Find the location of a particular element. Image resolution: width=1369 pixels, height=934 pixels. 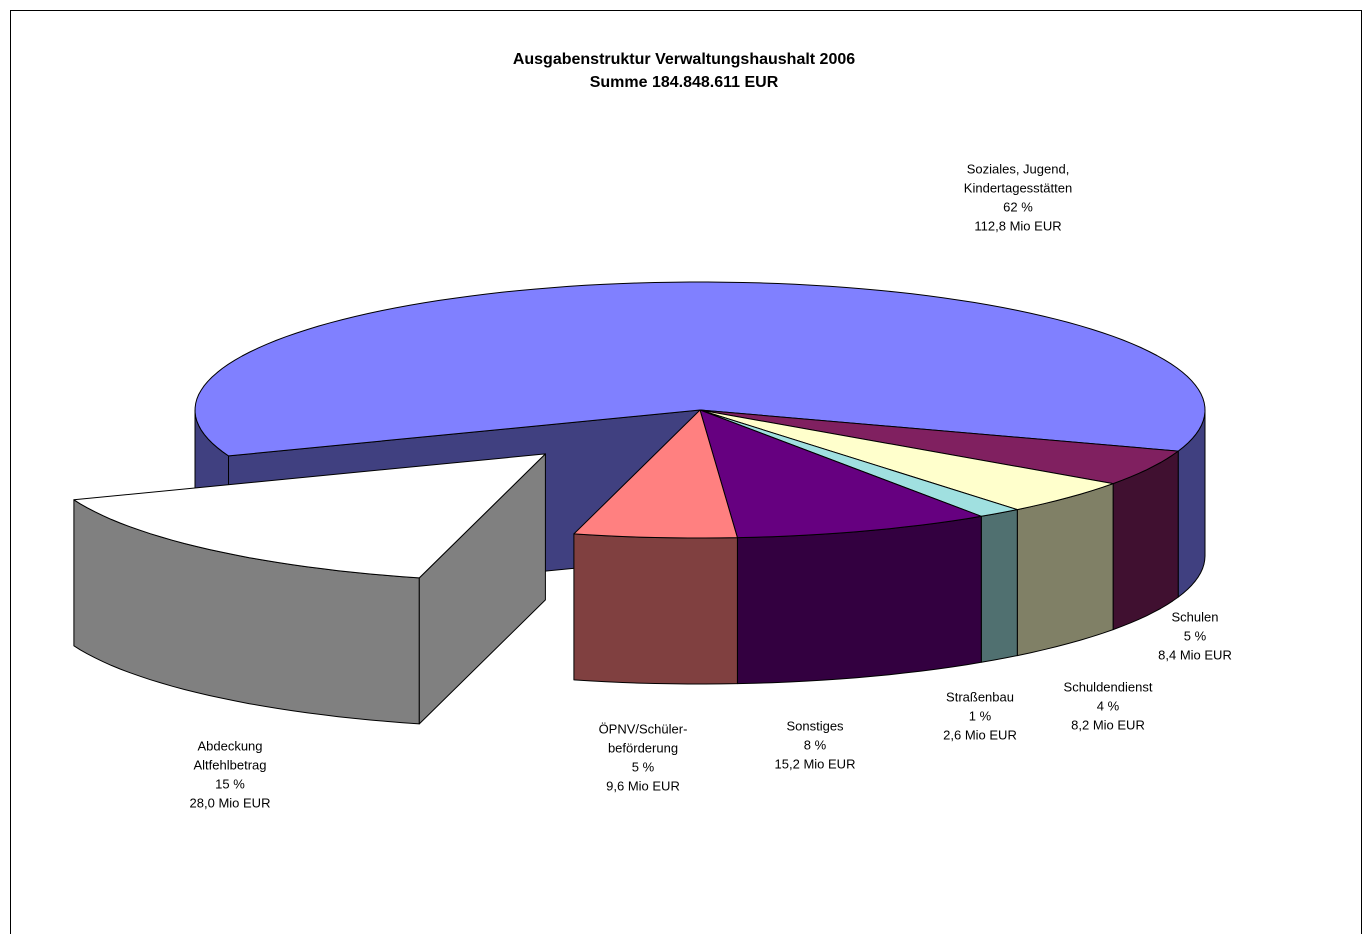

value-label: 8,4 Mio EUR is located at coordinates (1195, 654).